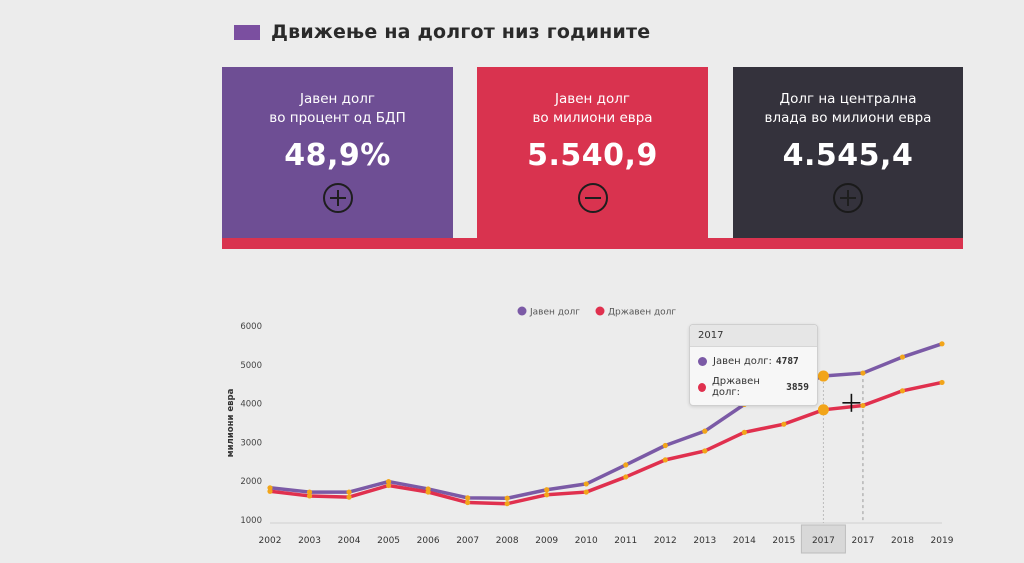 The image size is (1024, 563). Describe the element at coordinates (337, 155) in the screenshot. I see `card-value: 48,9%` at that location.